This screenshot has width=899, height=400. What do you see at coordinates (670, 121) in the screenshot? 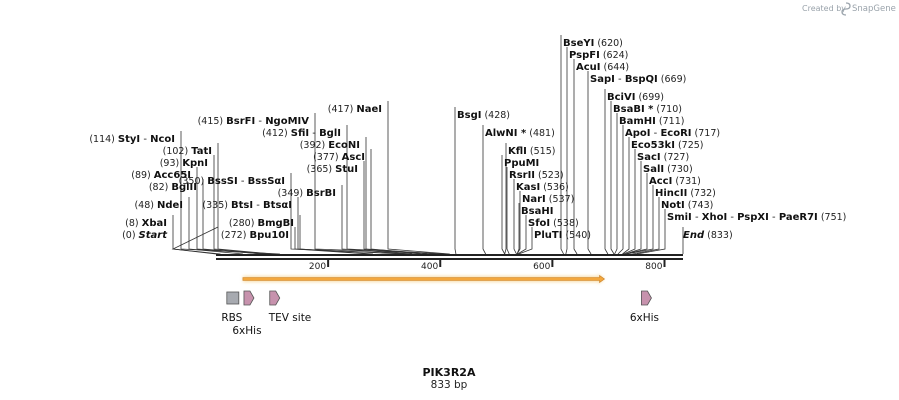
I see `enzyme-position: (711)` at bounding box center [670, 121].